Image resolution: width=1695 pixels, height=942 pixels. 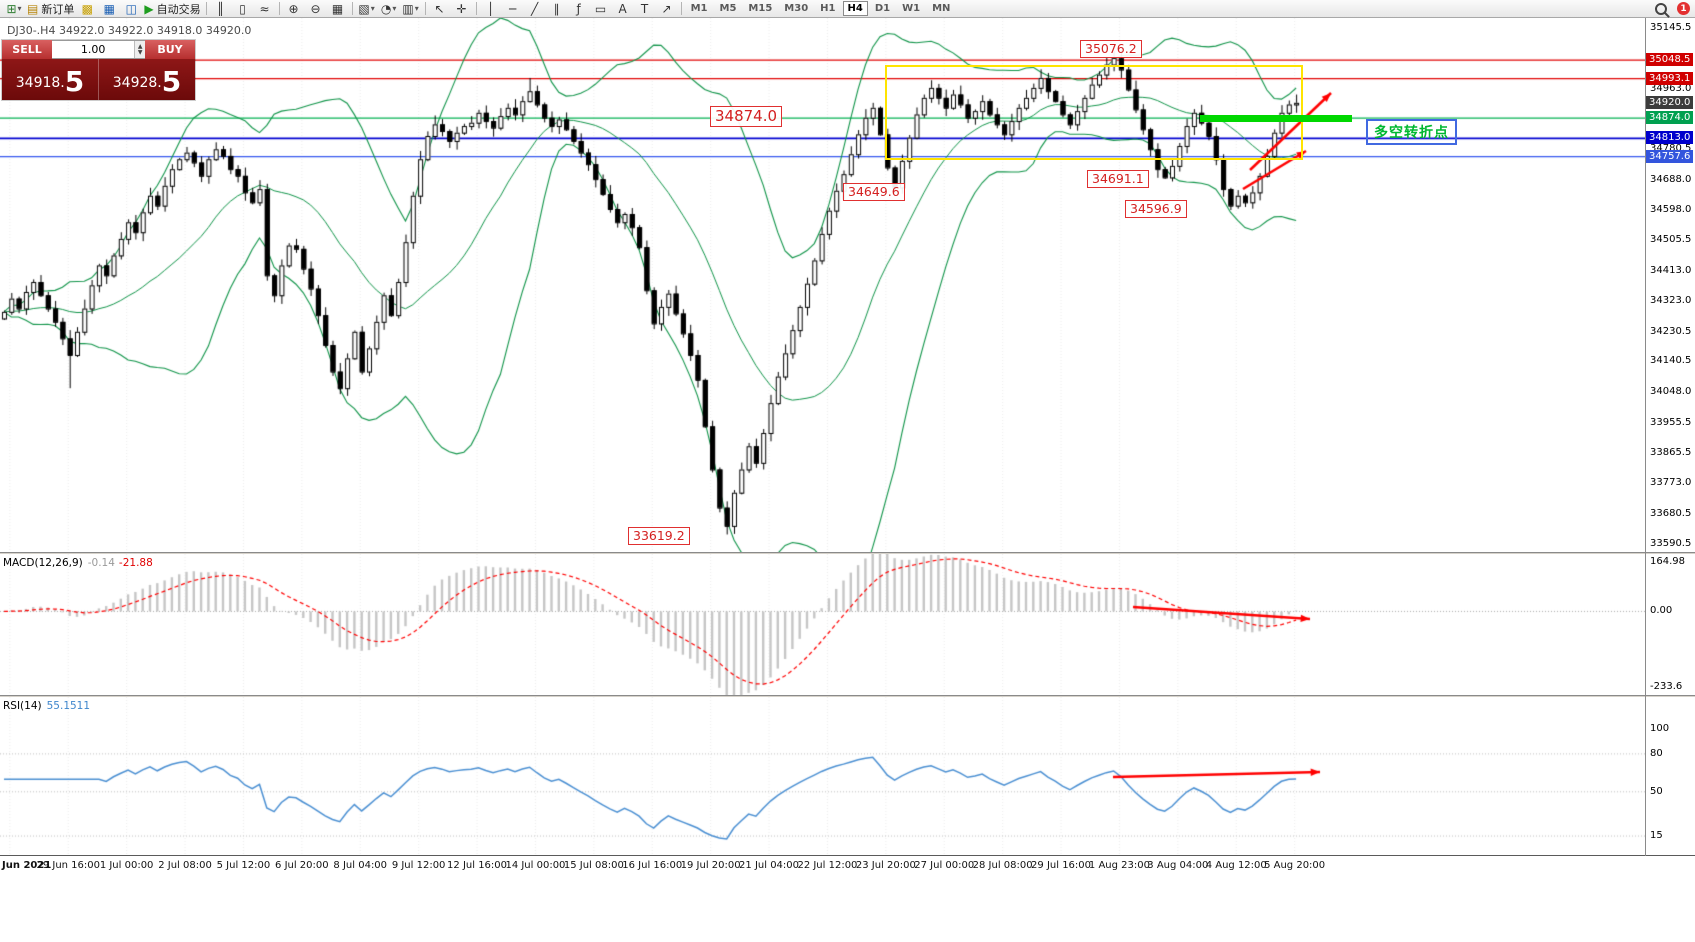 I want to click on price-axis-label: 34413.0, so click(x=1671, y=271).